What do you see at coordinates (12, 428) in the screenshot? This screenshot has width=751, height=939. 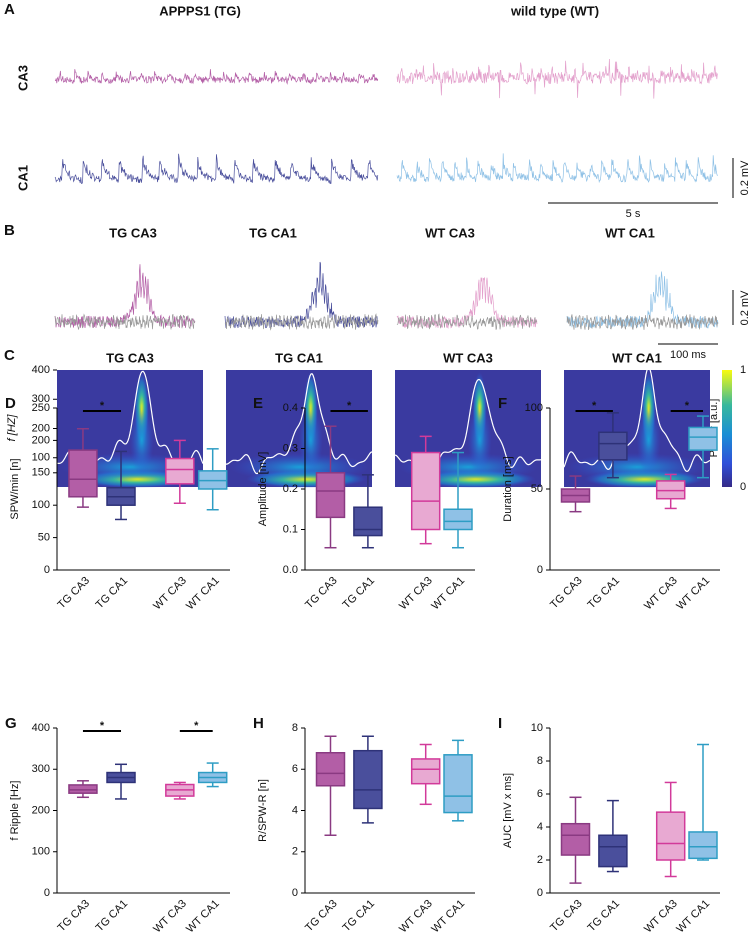 I see `axis-label: f [HZ]` at bounding box center [12, 428].